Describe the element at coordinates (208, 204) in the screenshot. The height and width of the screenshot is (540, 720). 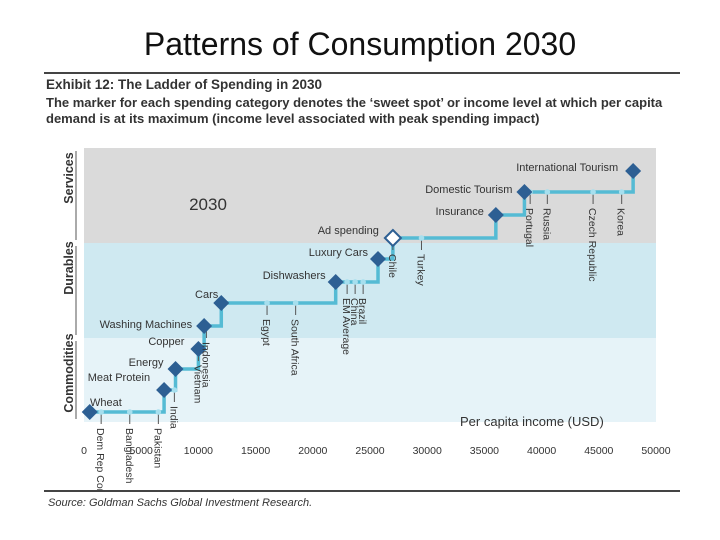
I see `chart-title: 2030` at that location.